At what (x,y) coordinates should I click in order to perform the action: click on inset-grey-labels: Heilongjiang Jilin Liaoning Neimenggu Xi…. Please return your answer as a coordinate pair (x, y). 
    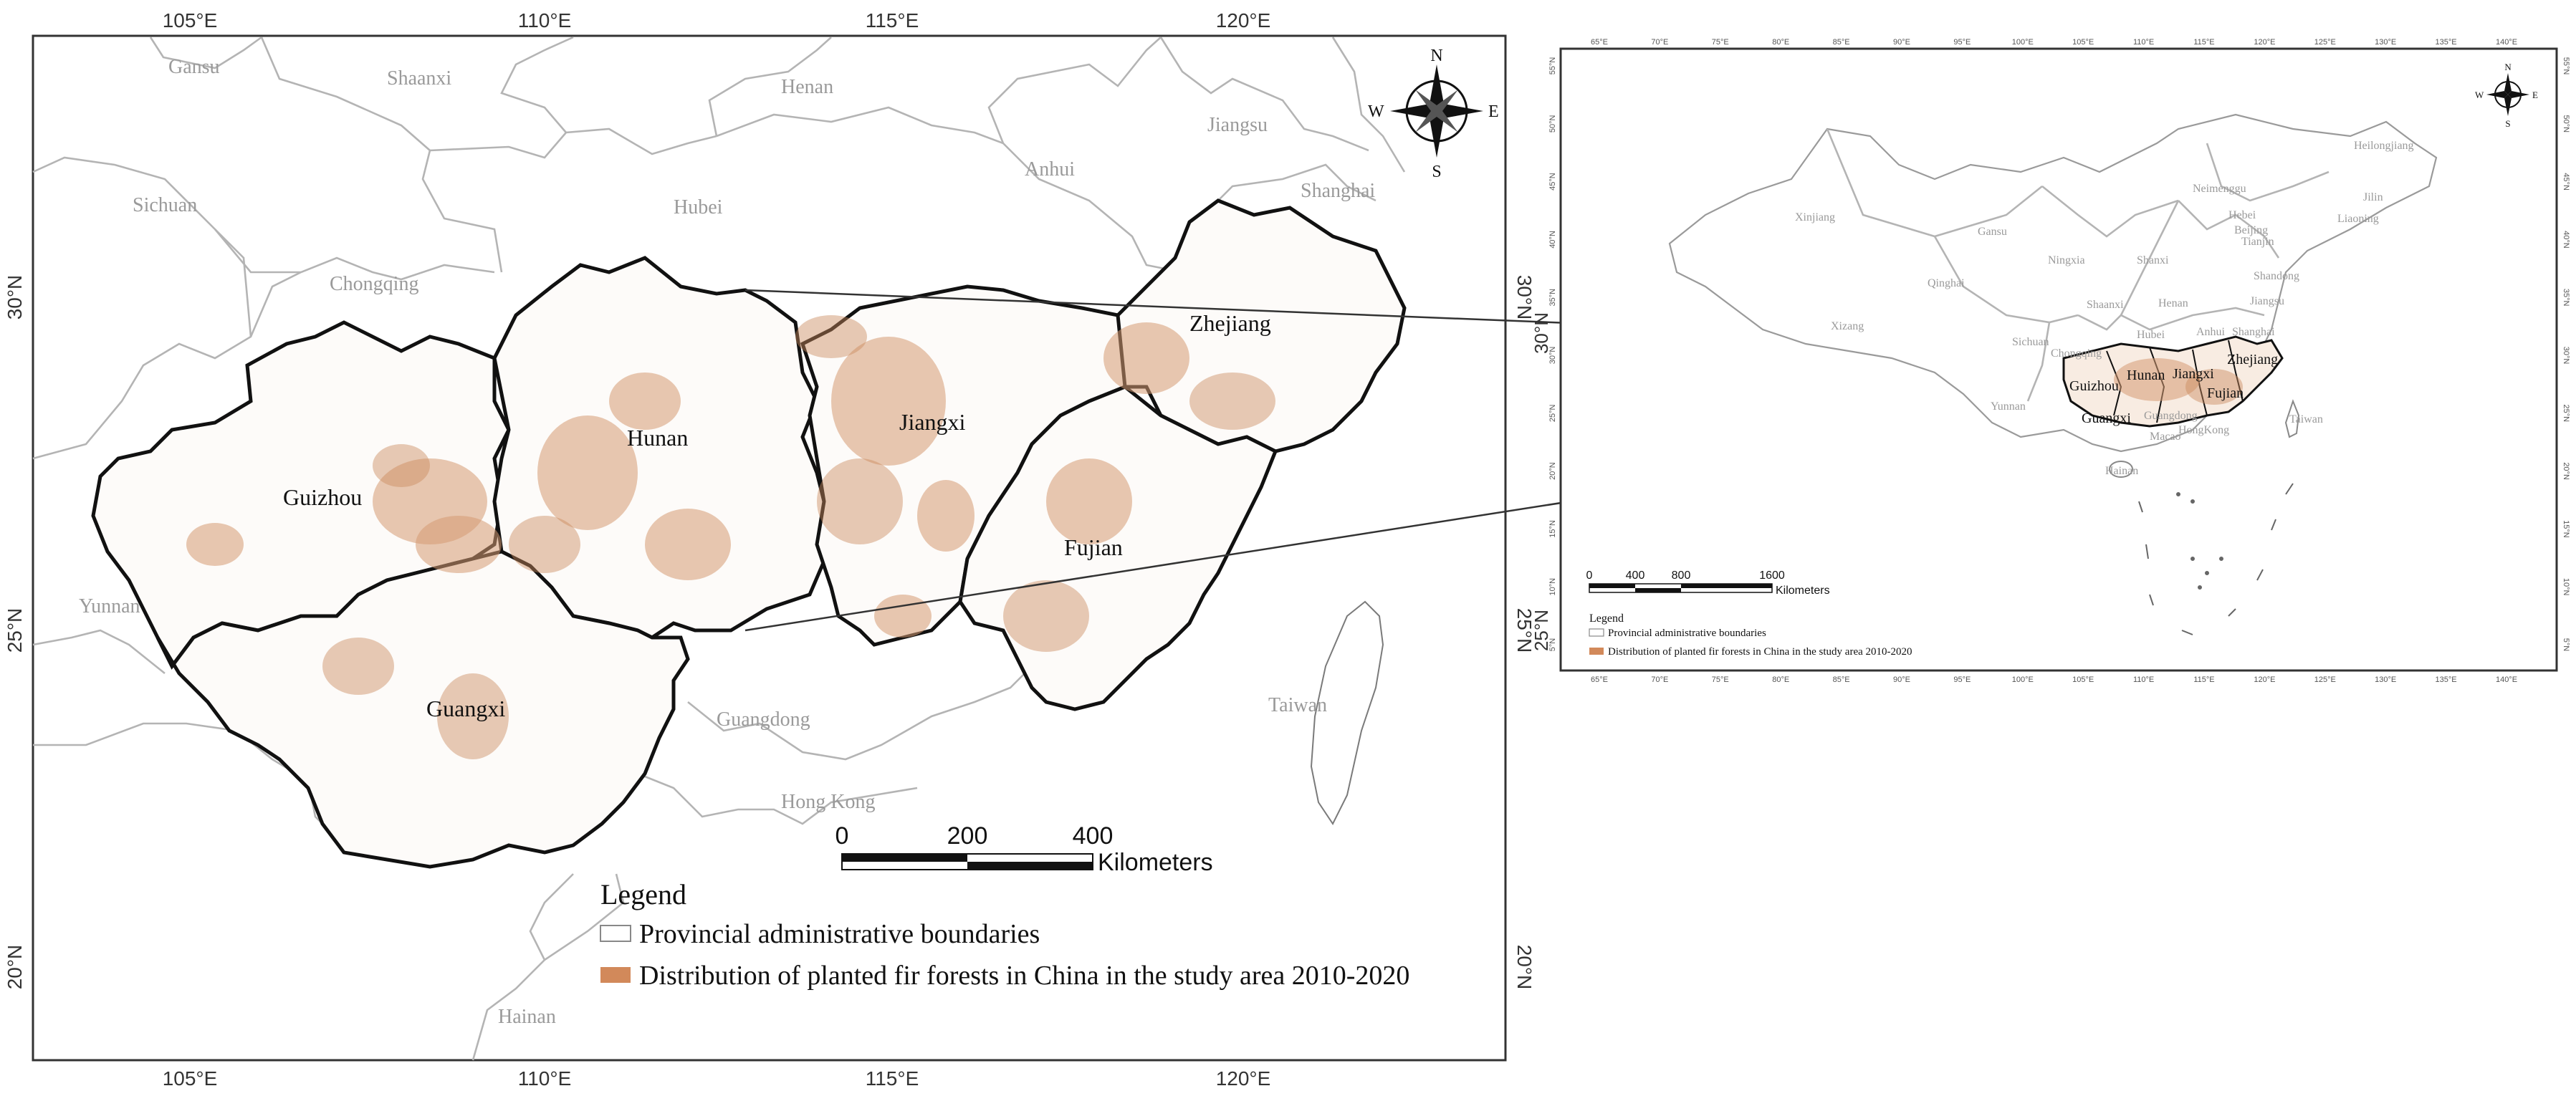
    Looking at the image, I should click on (2104, 308).